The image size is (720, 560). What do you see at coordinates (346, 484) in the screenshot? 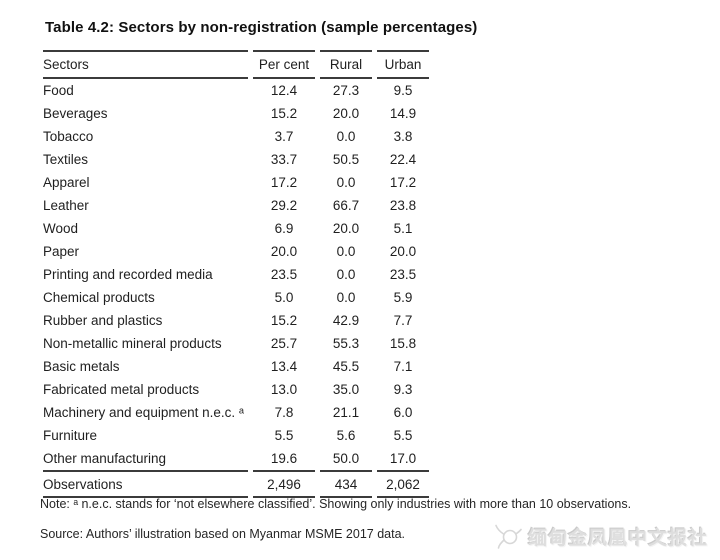
I see `observations-rural: 434` at bounding box center [346, 484].